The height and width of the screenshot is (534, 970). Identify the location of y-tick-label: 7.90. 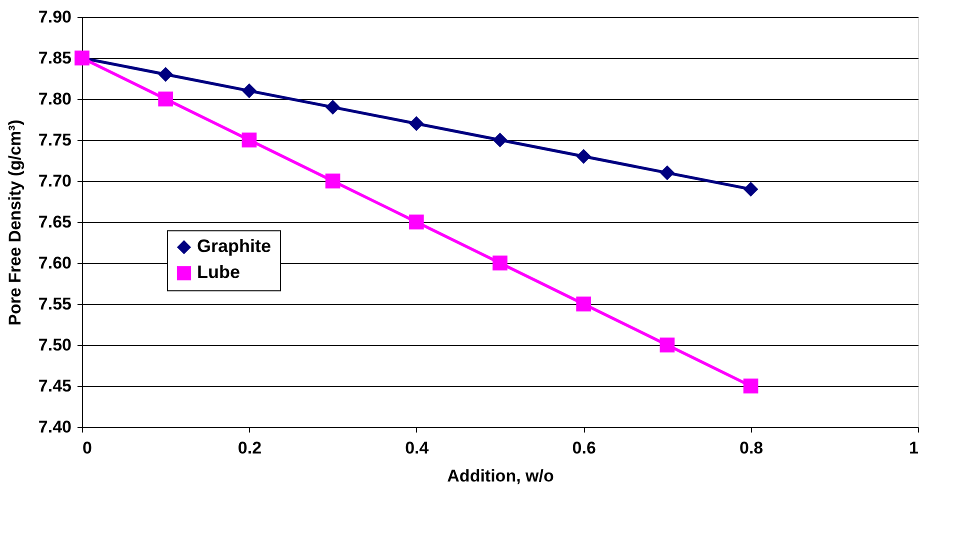
(55, 17).